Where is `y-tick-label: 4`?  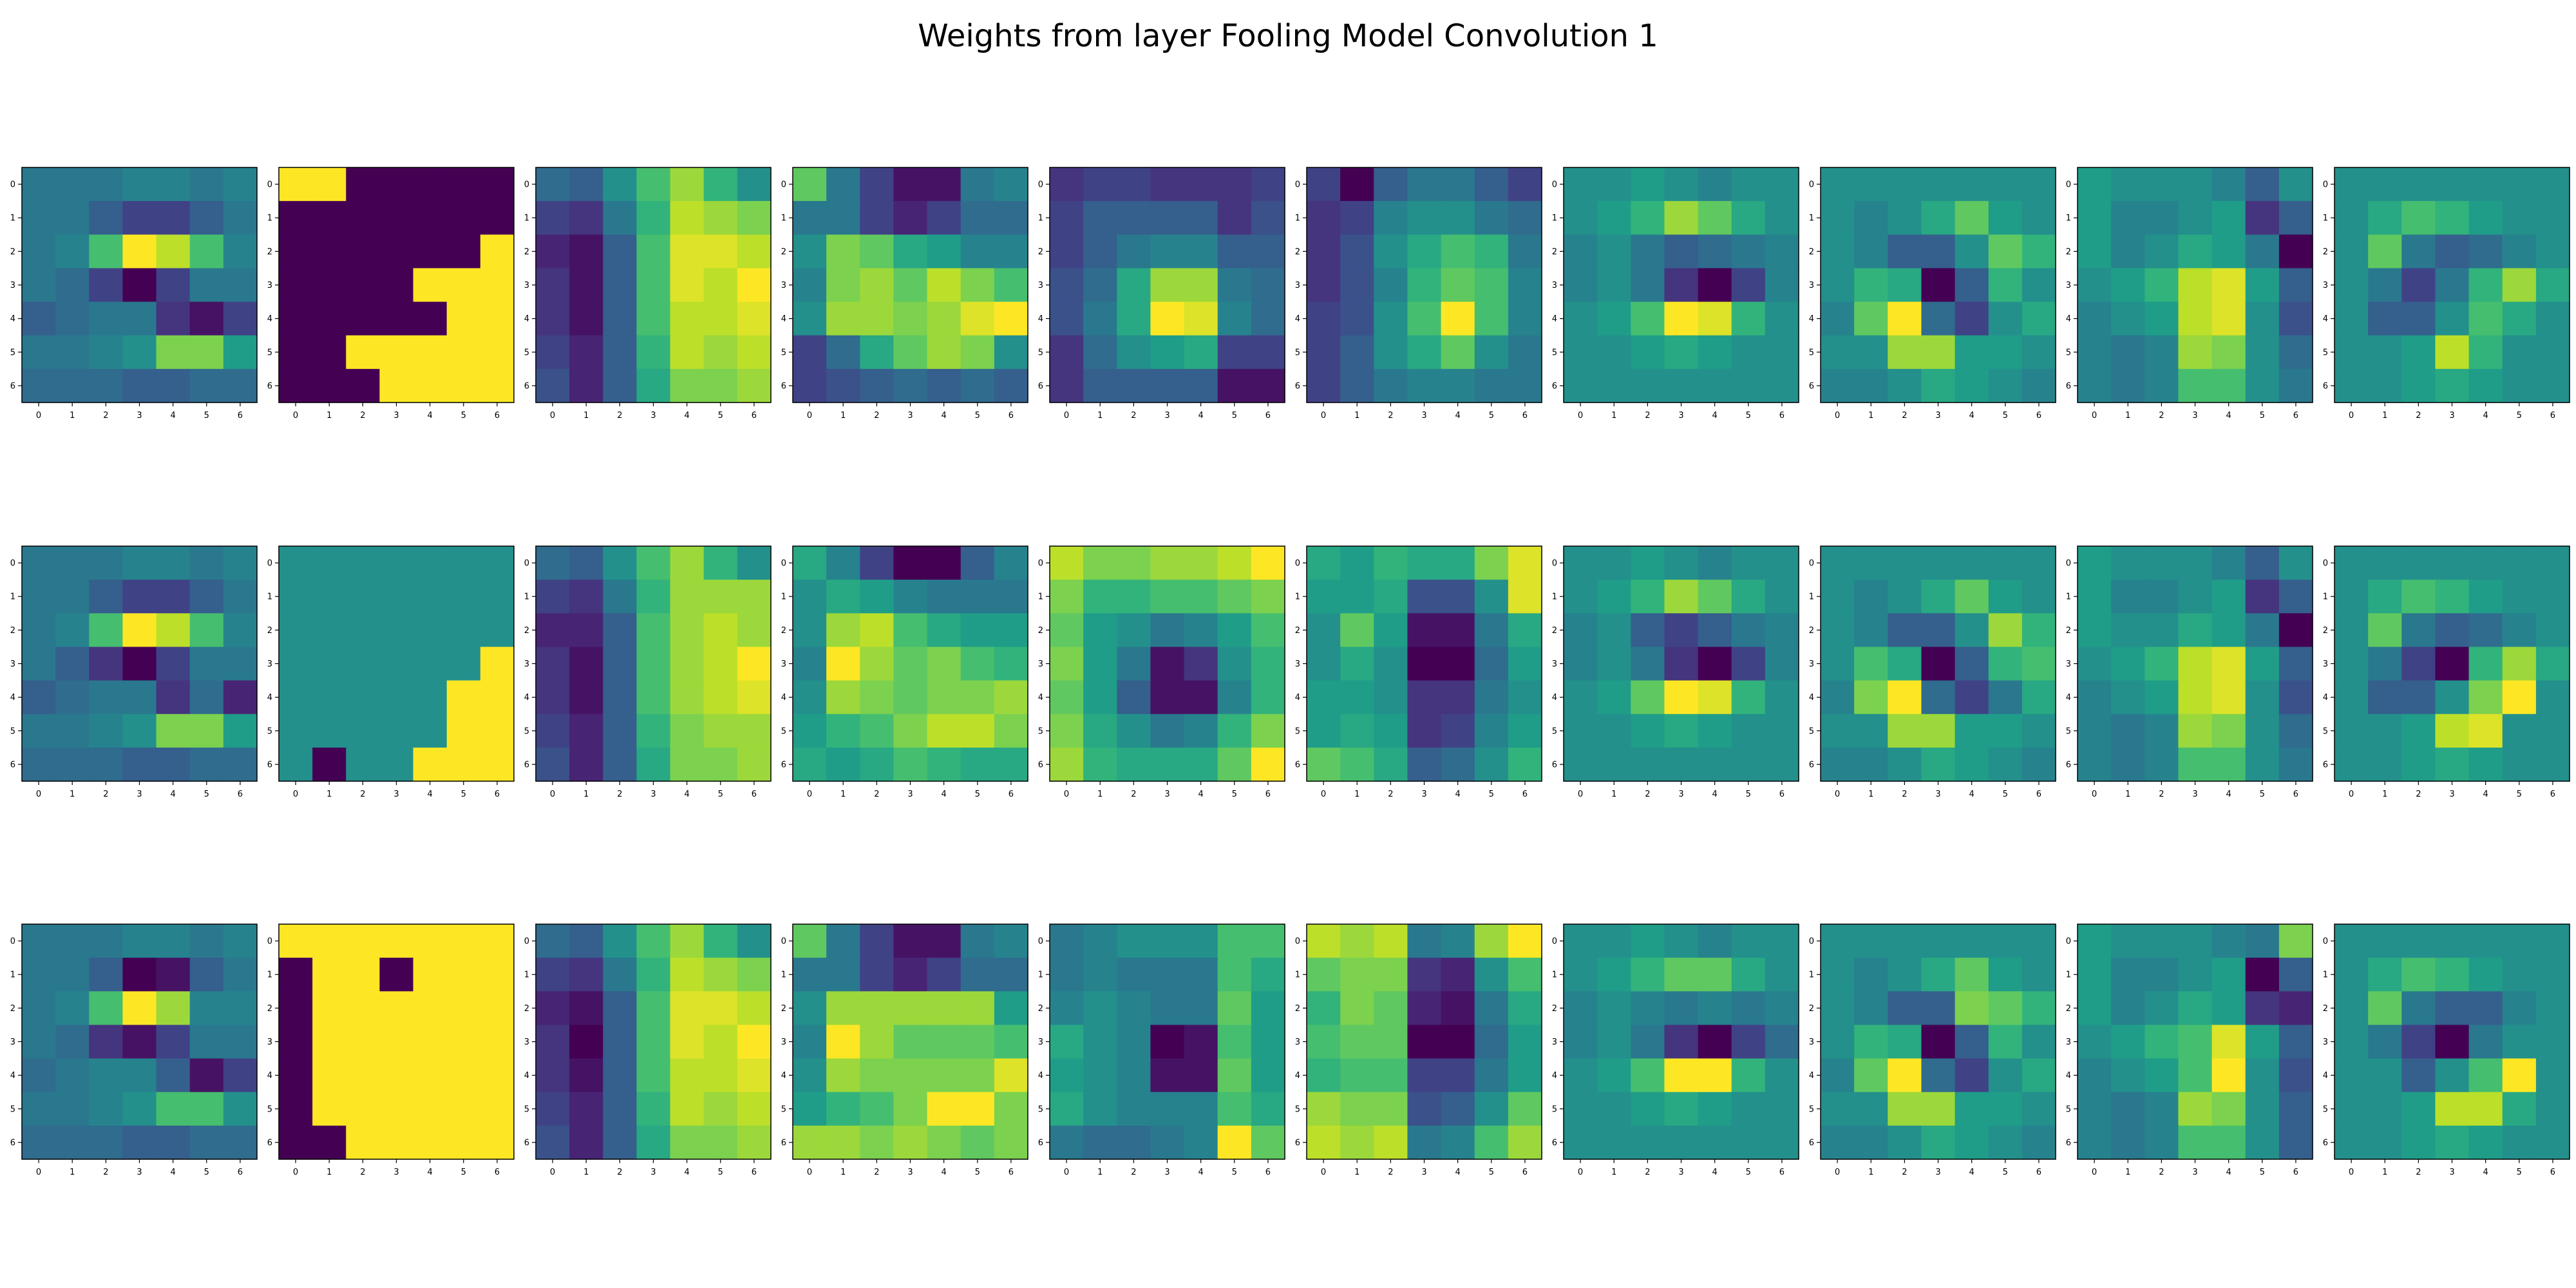
y-tick-label: 4 is located at coordinates (2068, 698).